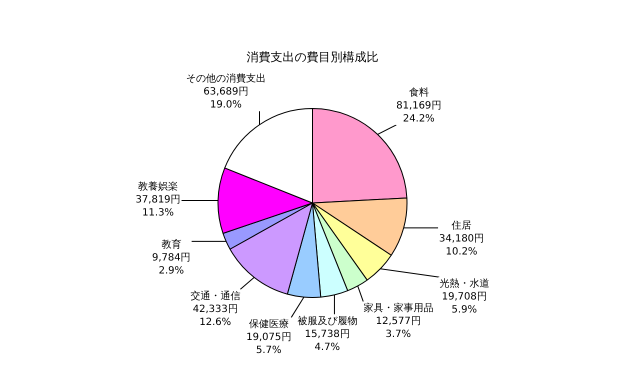 The image size is (625, 368). I want to click on data-label: 12,577円 3.7%, so click(398, 328).